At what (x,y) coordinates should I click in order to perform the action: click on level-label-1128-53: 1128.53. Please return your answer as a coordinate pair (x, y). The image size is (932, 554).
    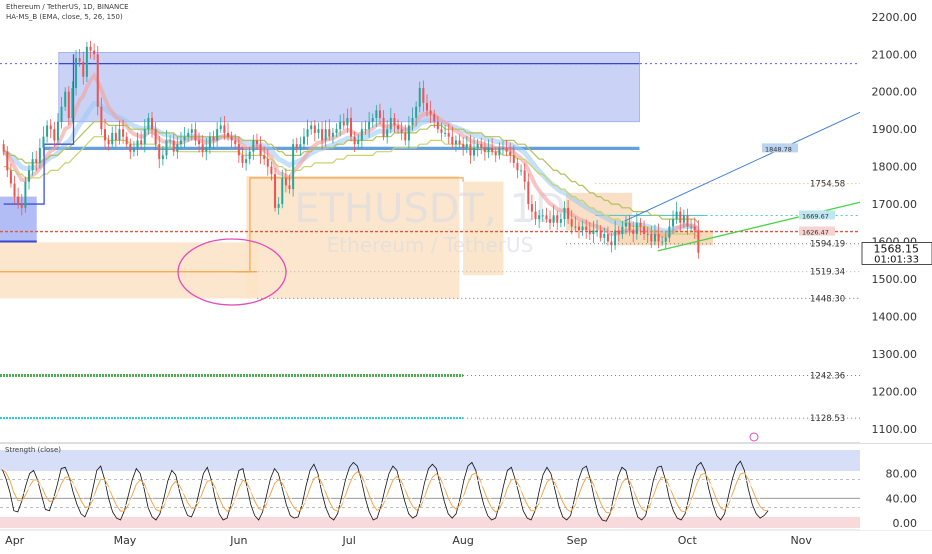
    Looking at the image, I should click on (827, 419).